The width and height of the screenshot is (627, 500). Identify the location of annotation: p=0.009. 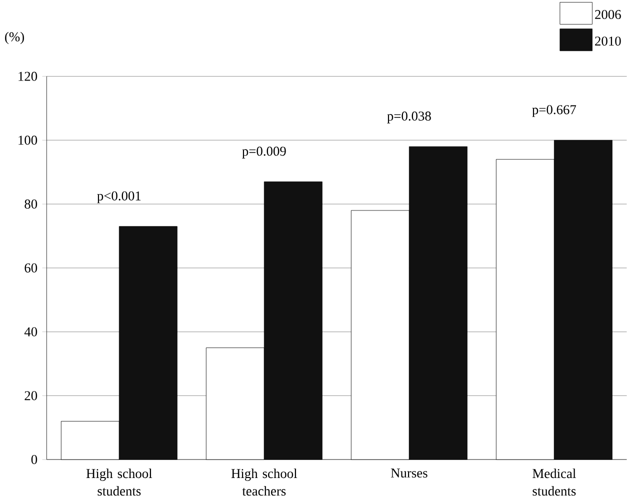
(264, 152).